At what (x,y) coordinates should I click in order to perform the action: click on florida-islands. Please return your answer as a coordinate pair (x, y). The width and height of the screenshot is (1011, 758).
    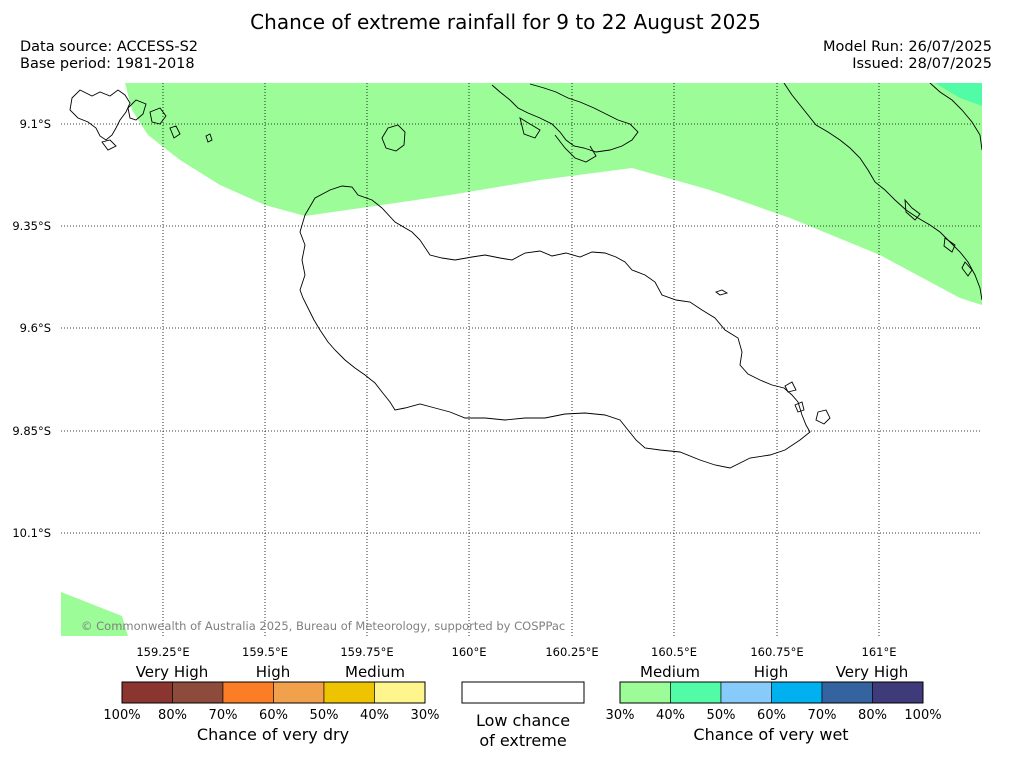
    Looking at the image, I should click on (565, 118).